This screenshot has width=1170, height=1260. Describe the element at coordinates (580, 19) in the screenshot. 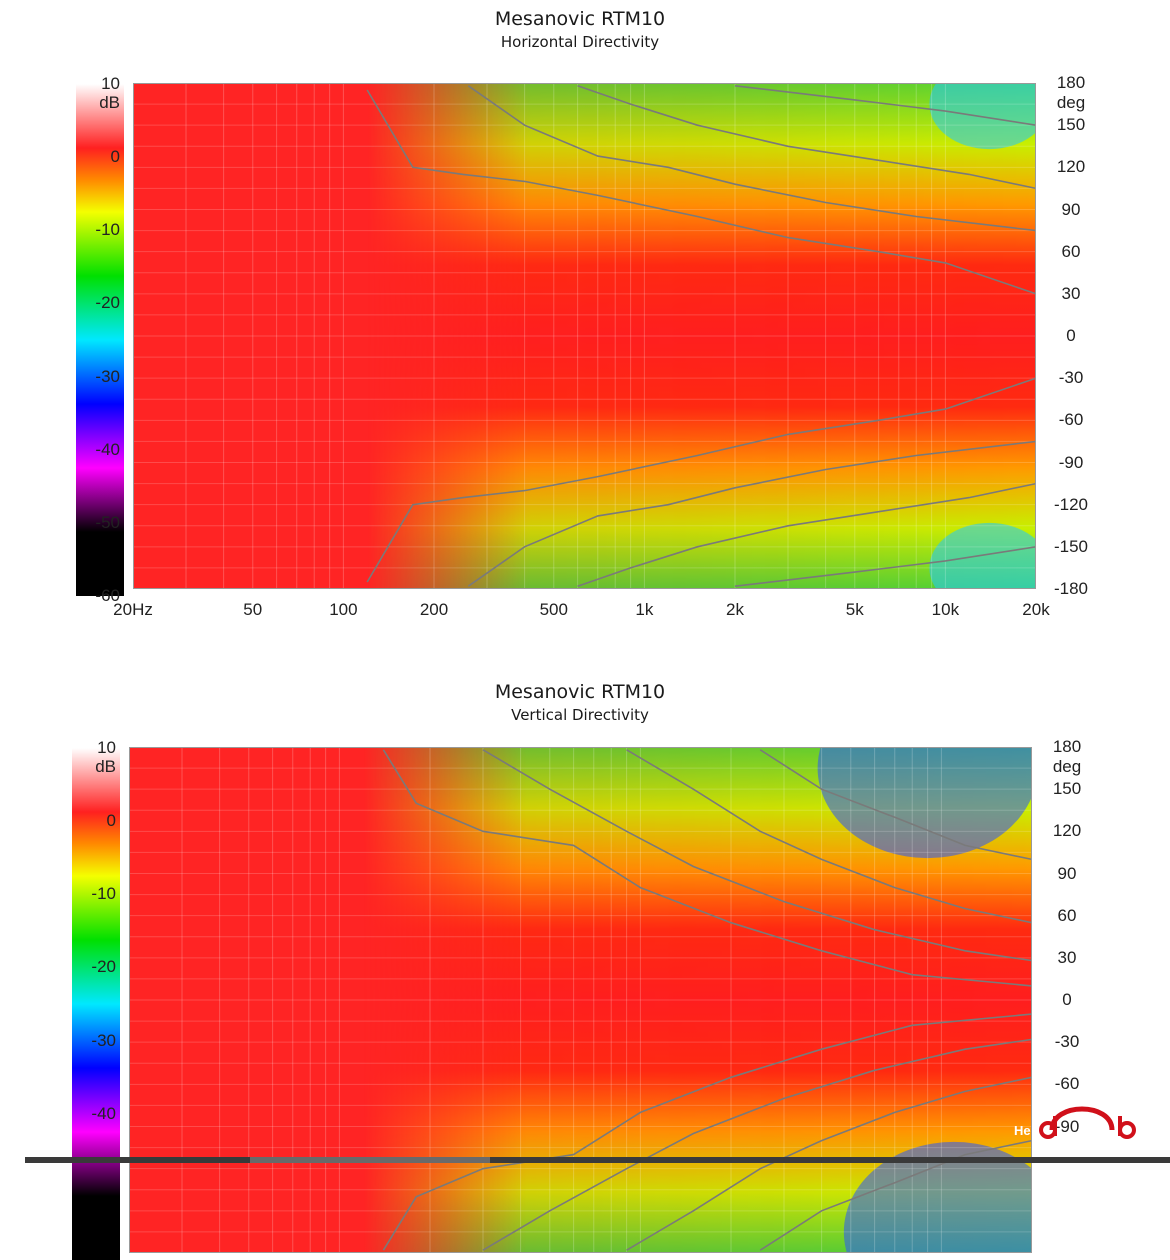

I see `chart1-title: Mesanovic RTM10` at that location.